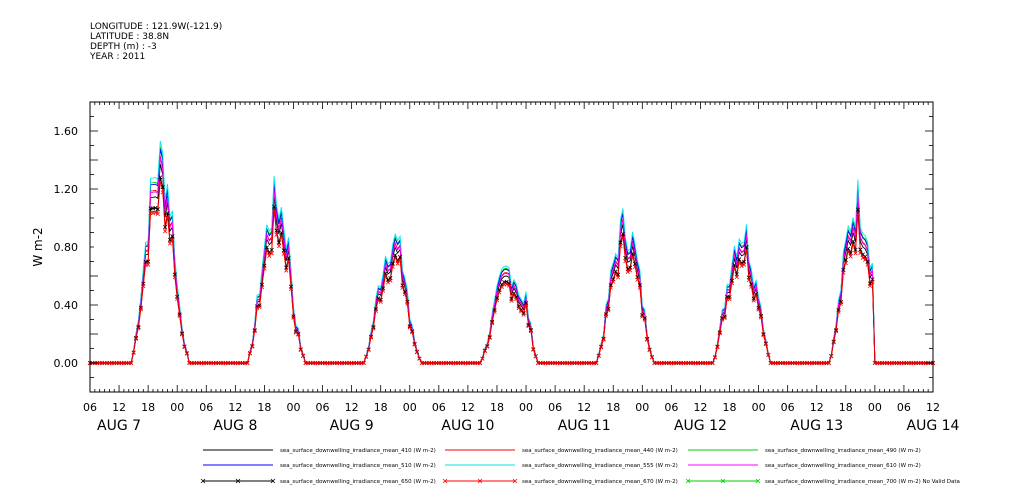  What do you see at coordinates (700, 426) in the screenshot?
I see `x-date-label: AUG 12` at bounding box center [700, 426].